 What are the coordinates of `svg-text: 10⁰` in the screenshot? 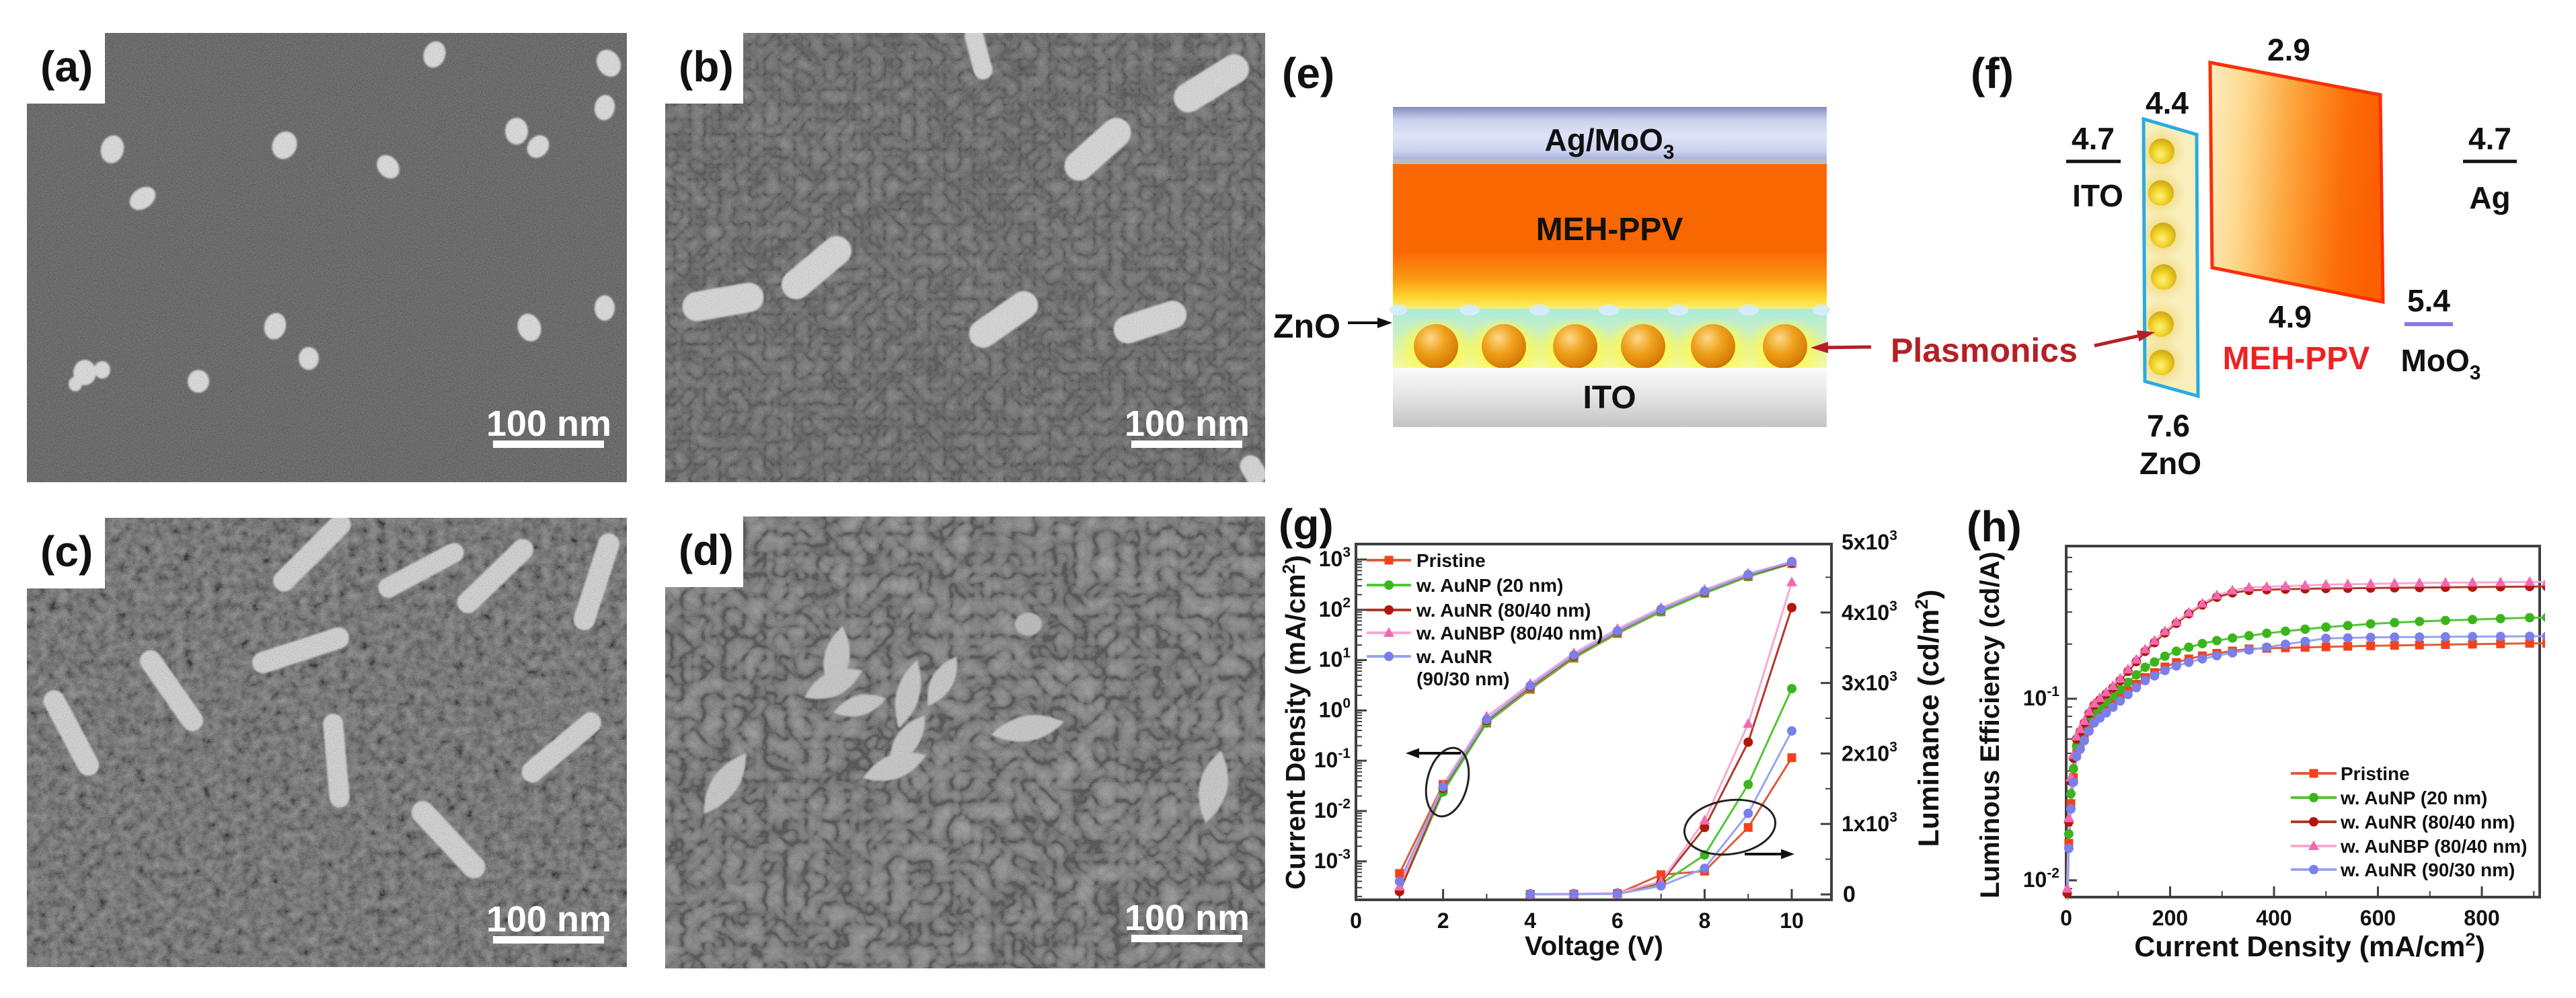 It's located at (1335, 708).